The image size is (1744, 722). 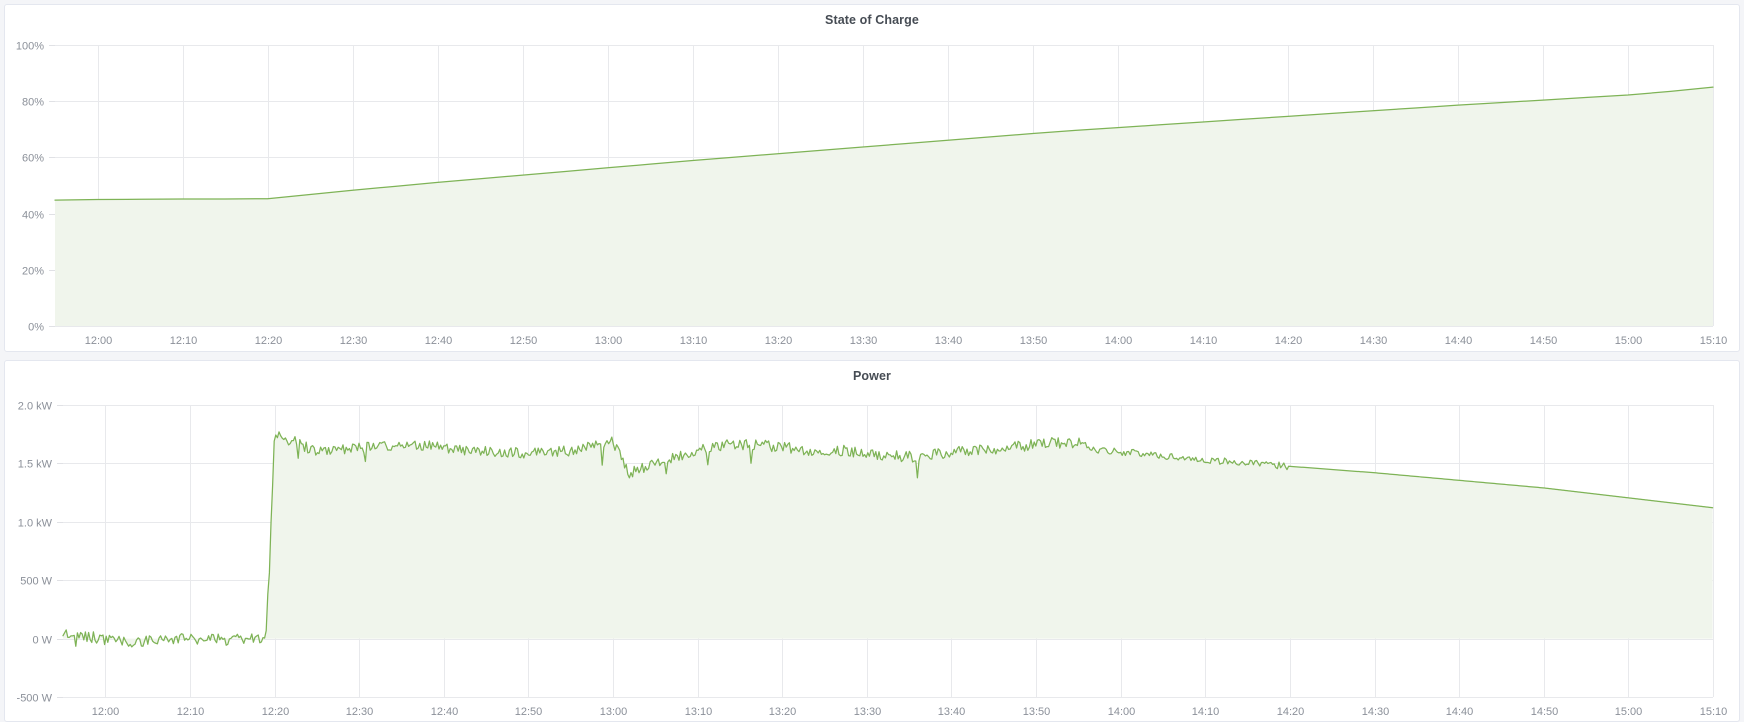 I want to click on y-axis-tick-label: 0%, so click(x=36, y=328).